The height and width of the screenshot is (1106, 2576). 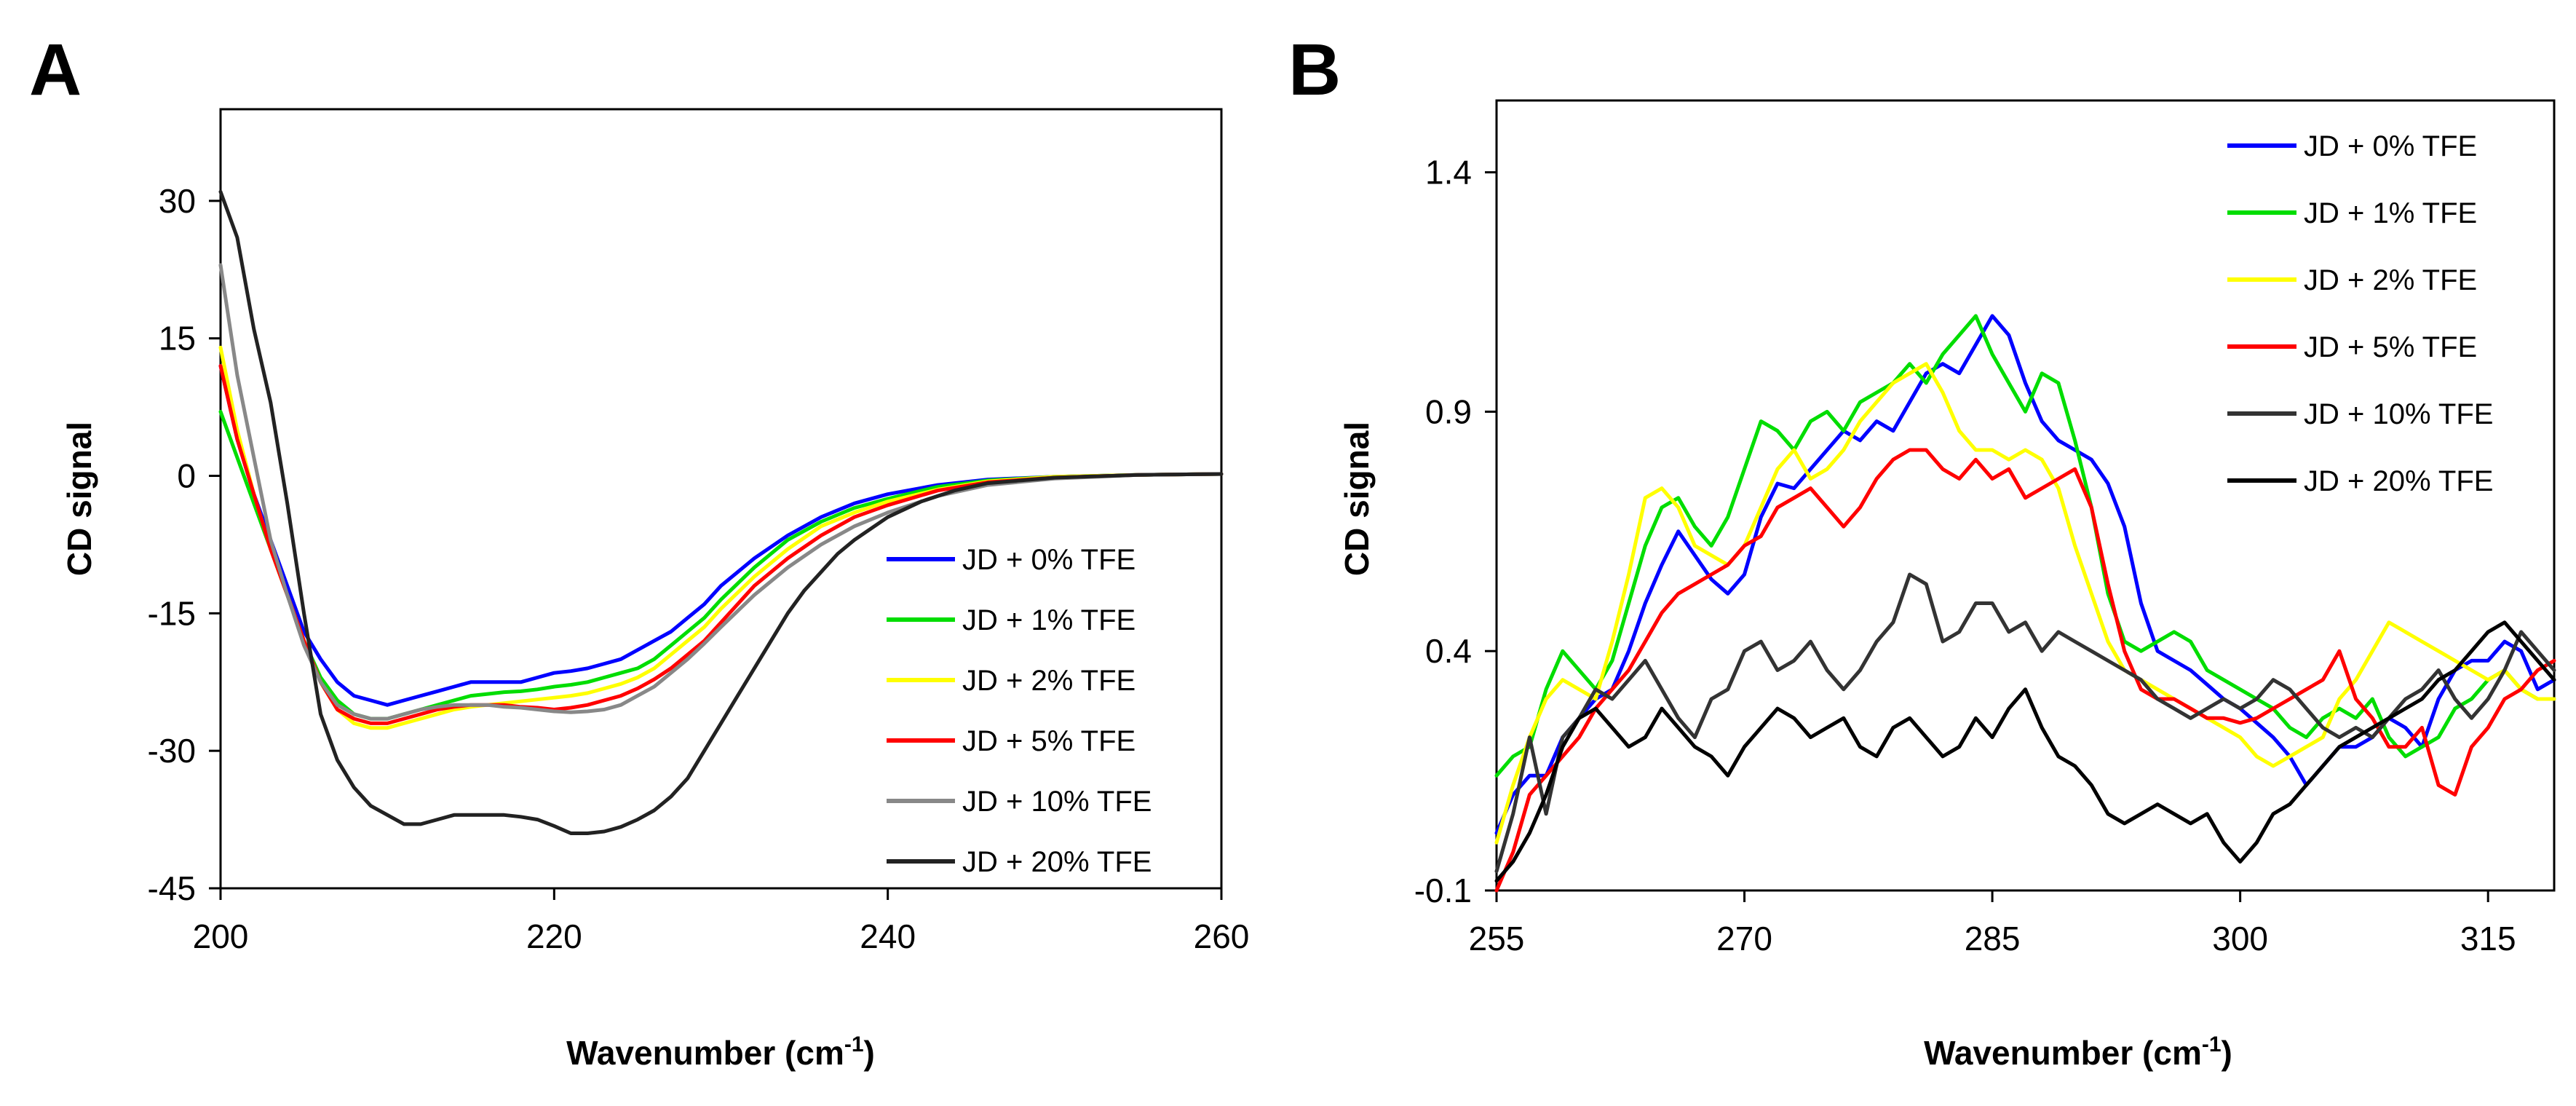 I want to click on panel-b-y-tick-label: 1.4, so click(x=1448, y=172).